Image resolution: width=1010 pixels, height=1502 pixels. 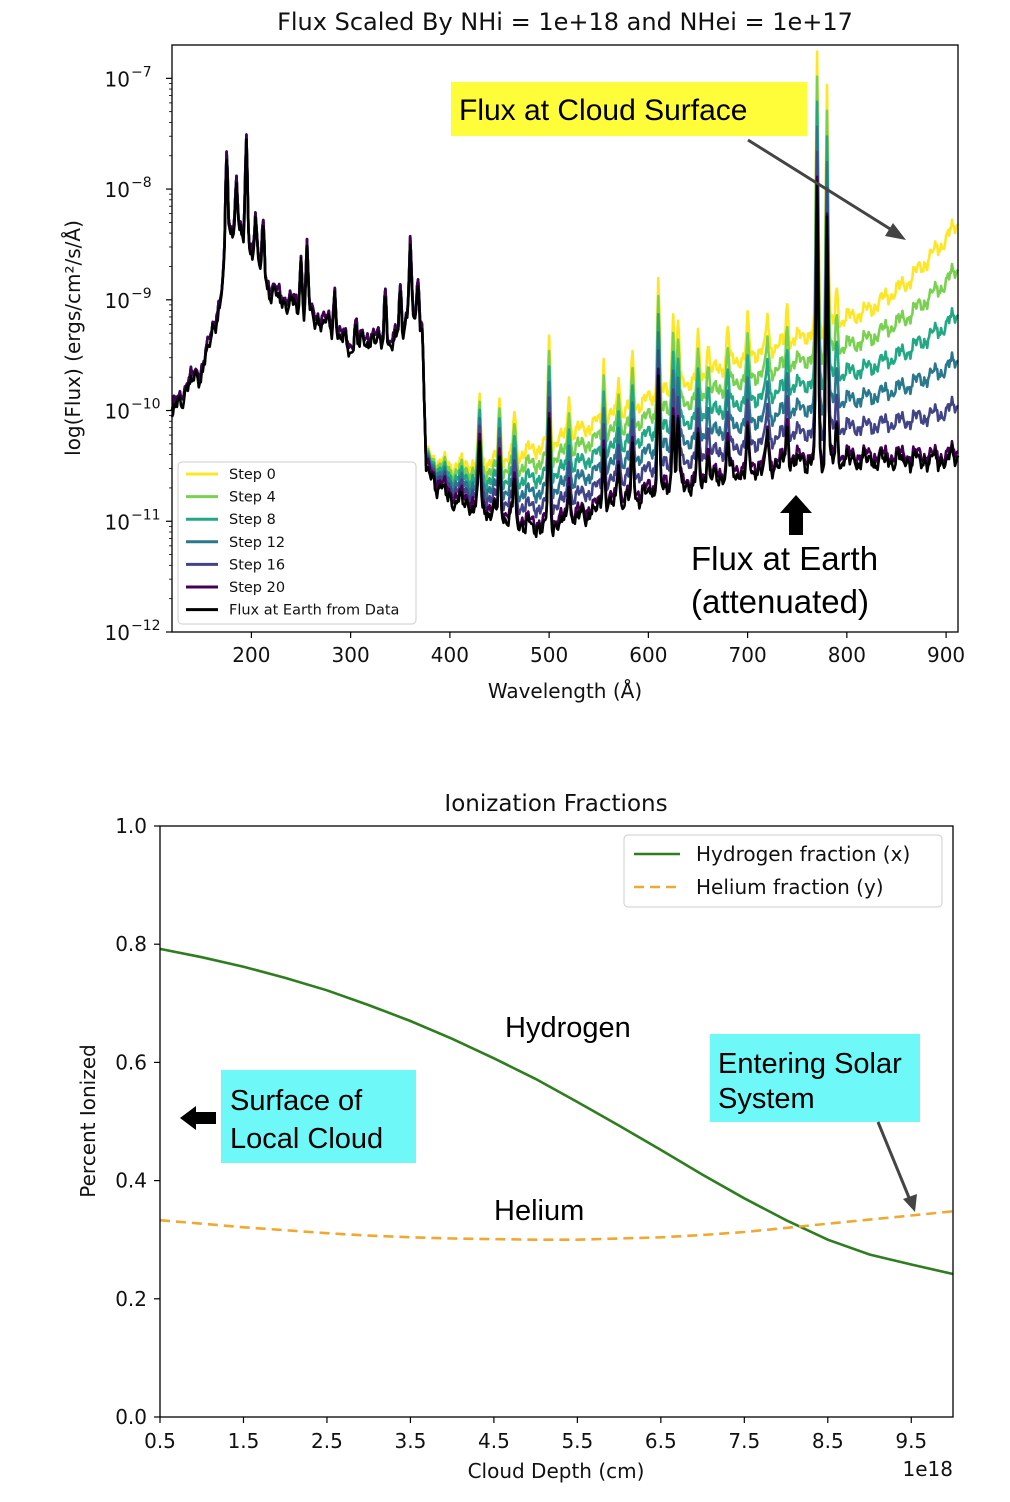 I want to click on ionization-x-tick-label: 2.5, so click(x=327, y=1441).